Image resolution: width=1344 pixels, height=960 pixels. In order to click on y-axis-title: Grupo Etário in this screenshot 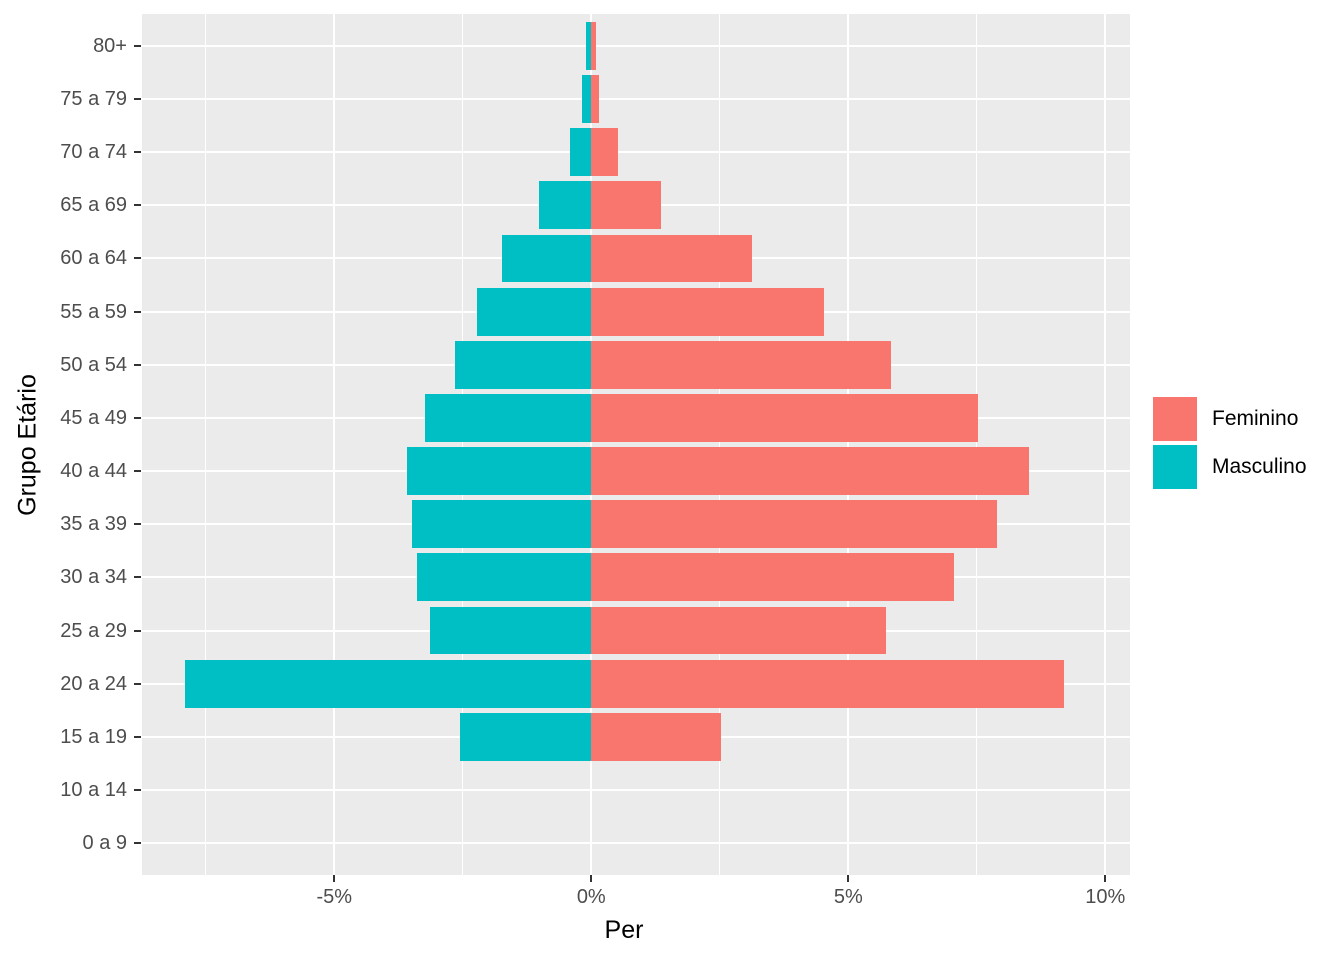, I will do `click(27, 444)`.